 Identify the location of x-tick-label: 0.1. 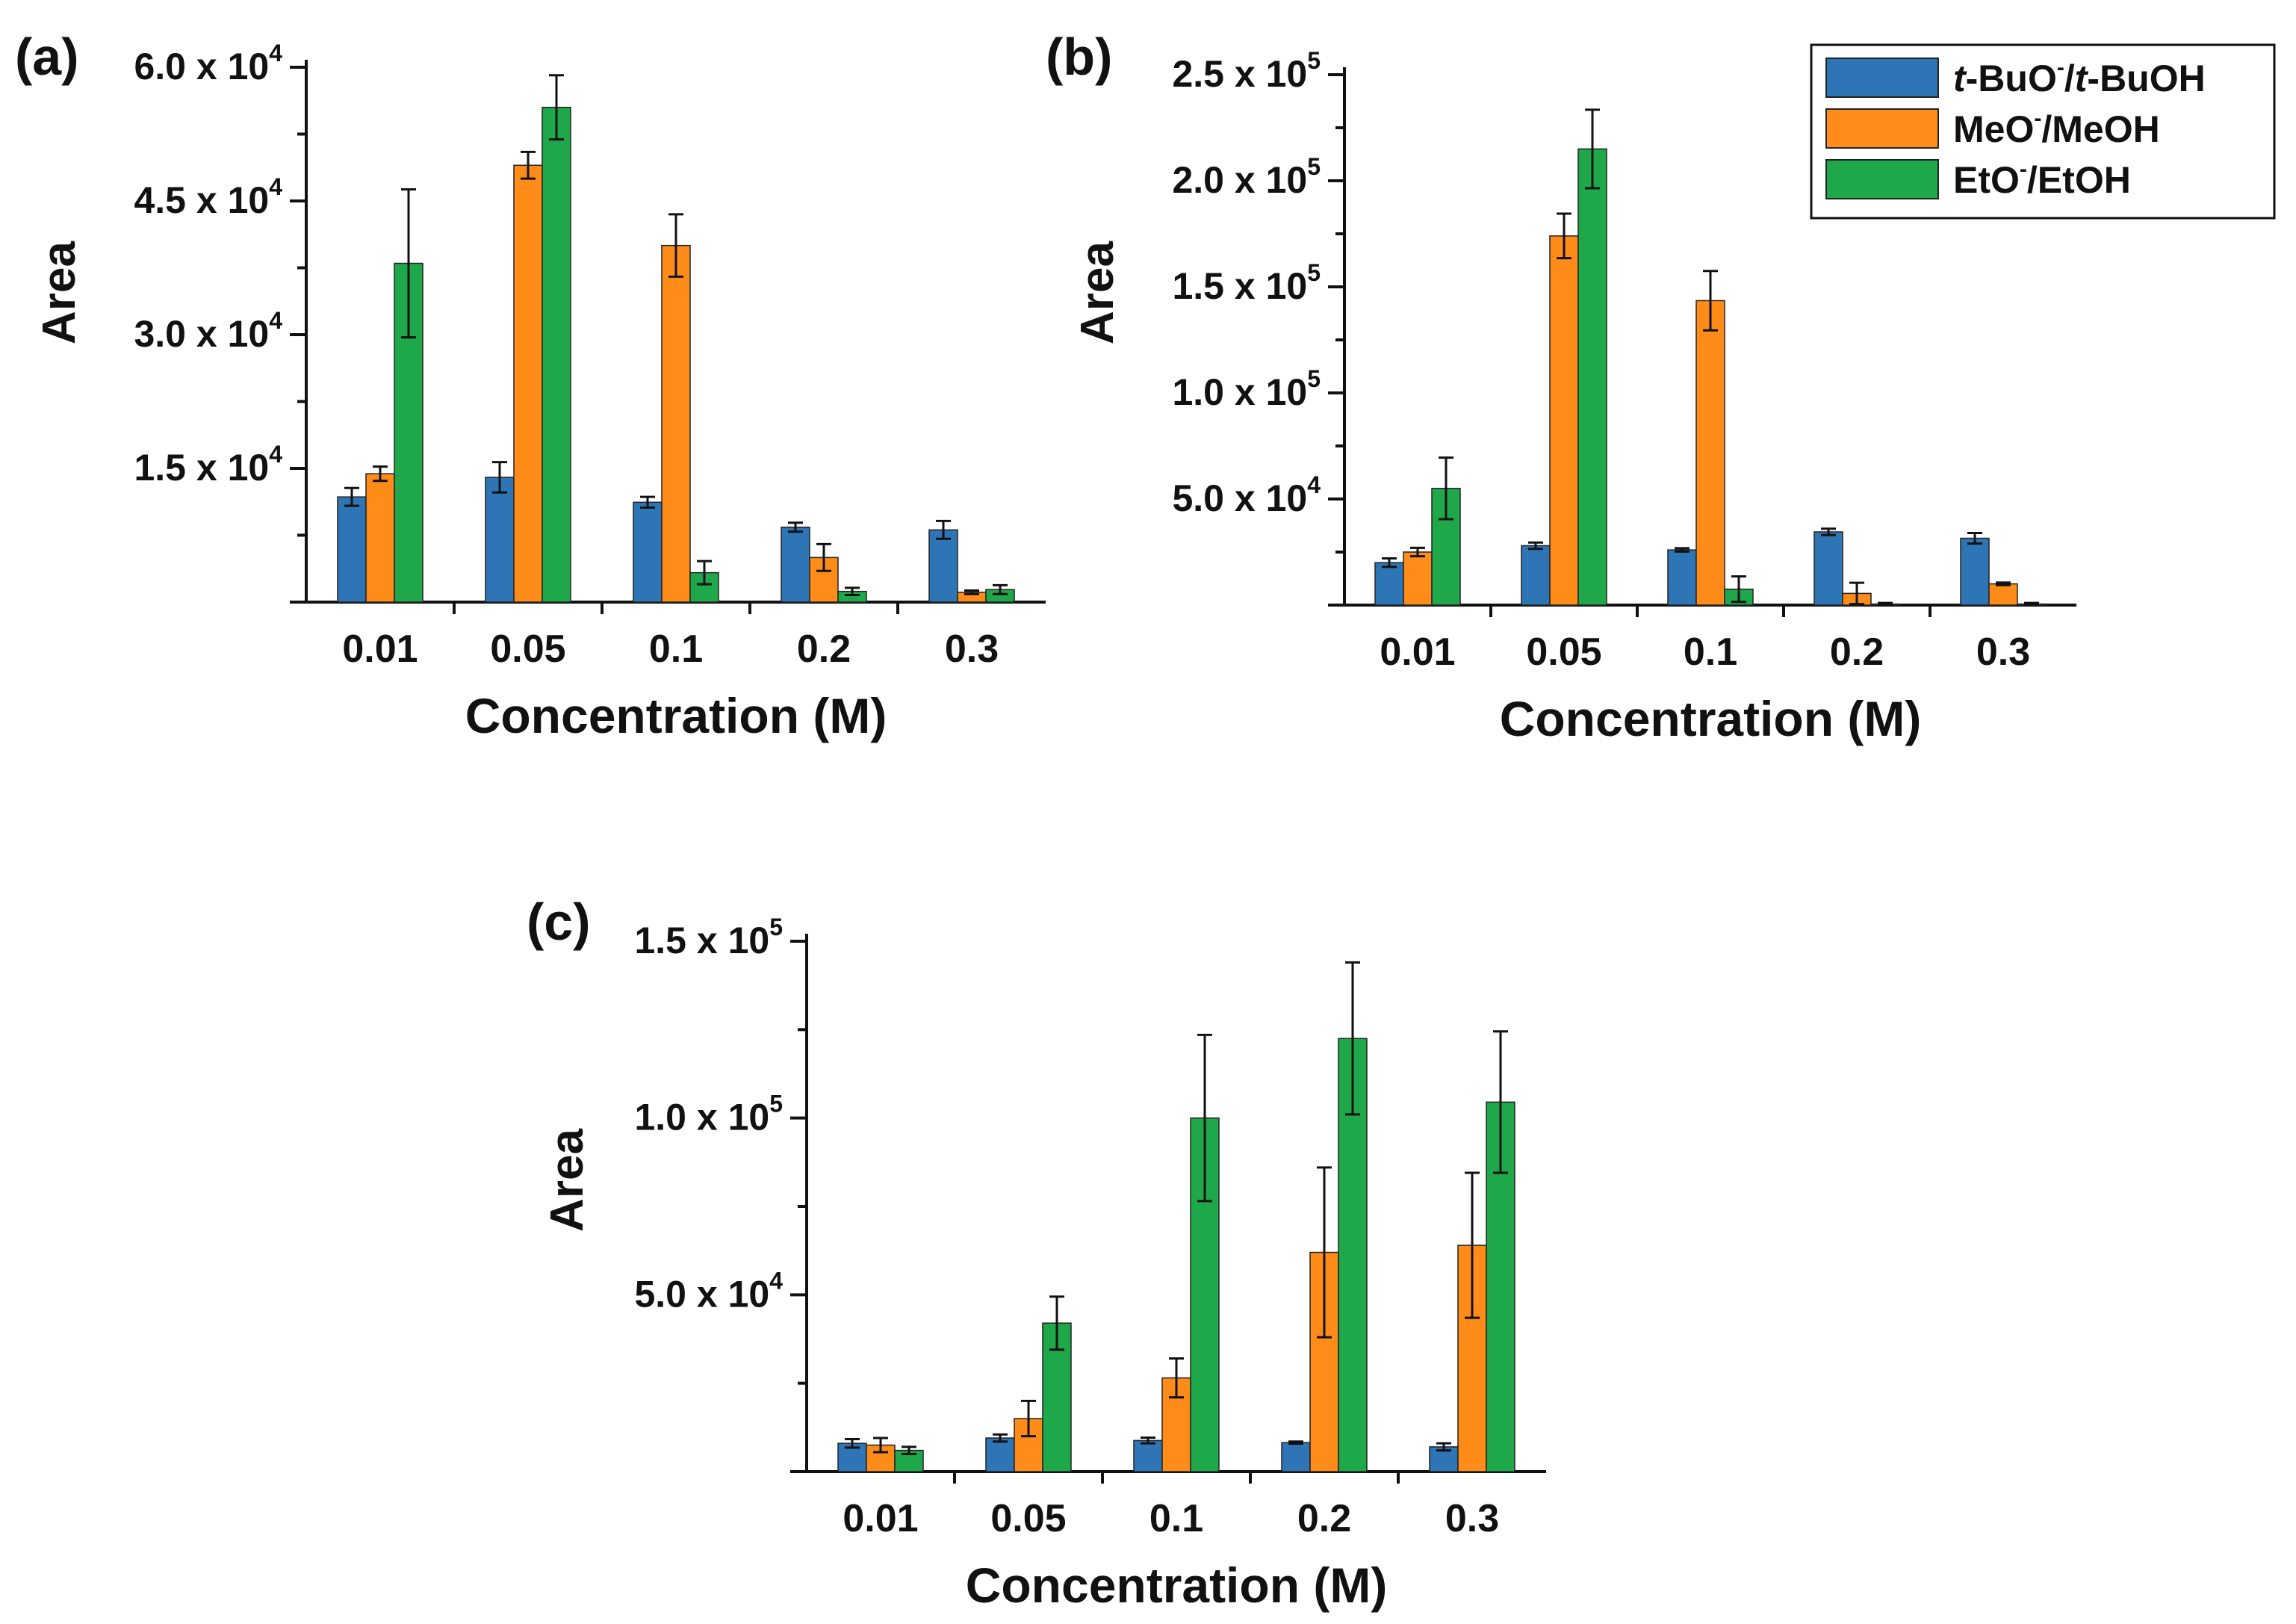
(676, 649).